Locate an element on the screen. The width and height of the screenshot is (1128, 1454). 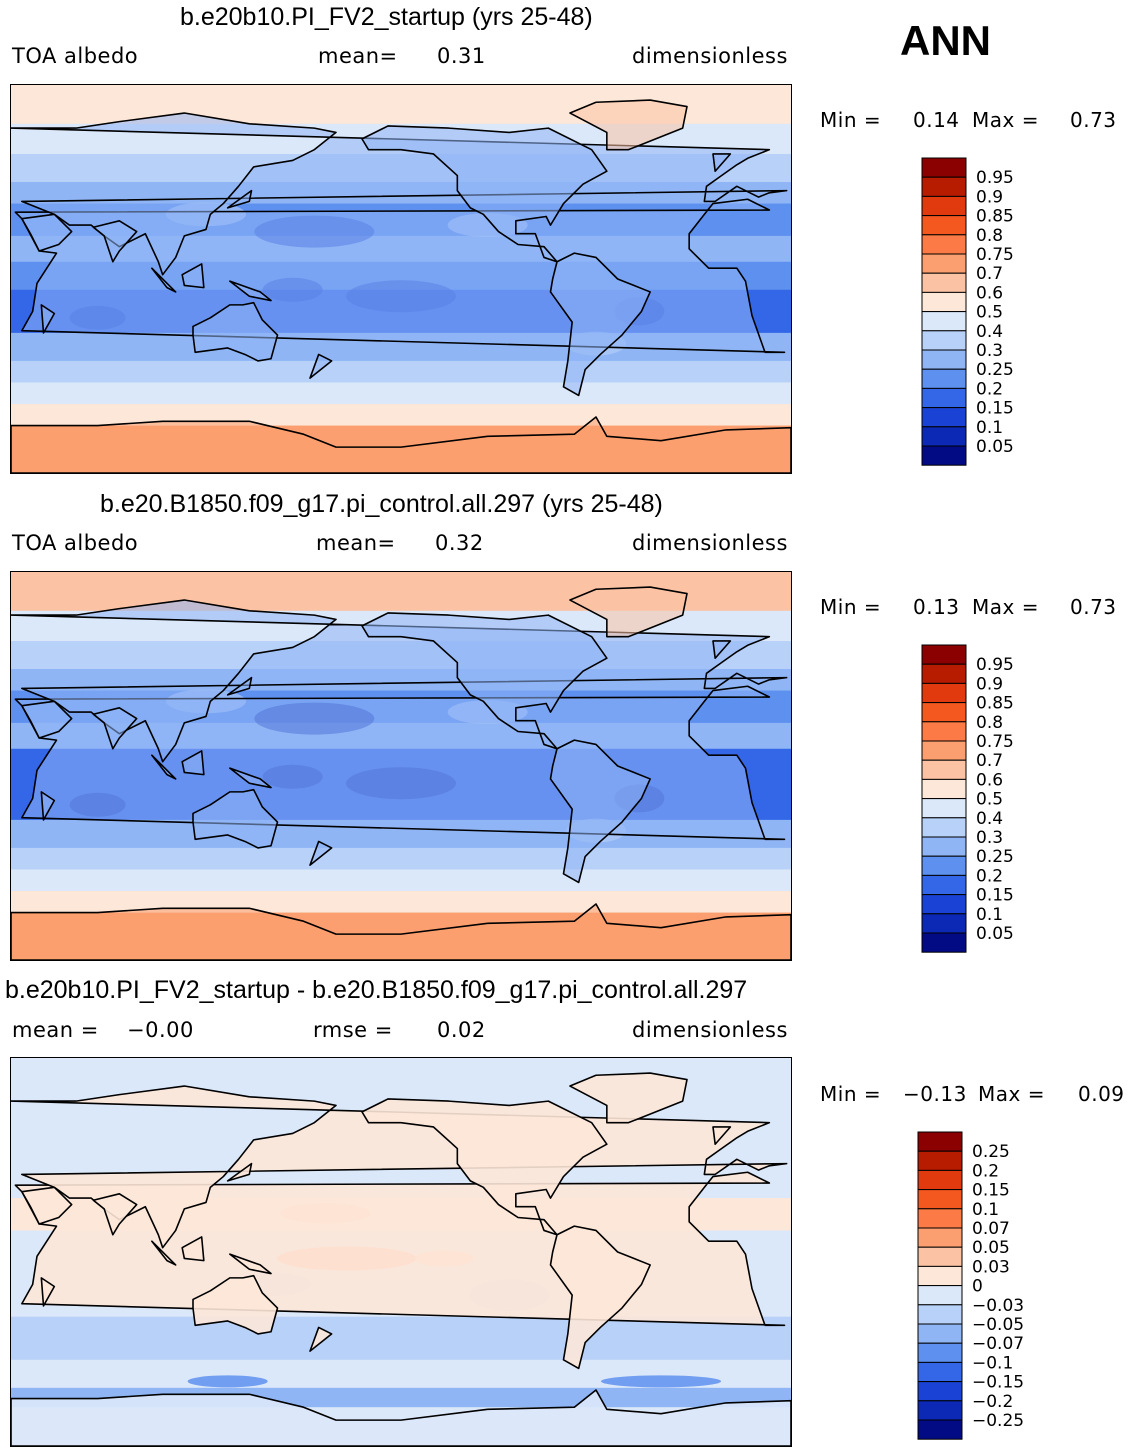
panel1-max-label: Max = is located at coordinates (1005, 120).